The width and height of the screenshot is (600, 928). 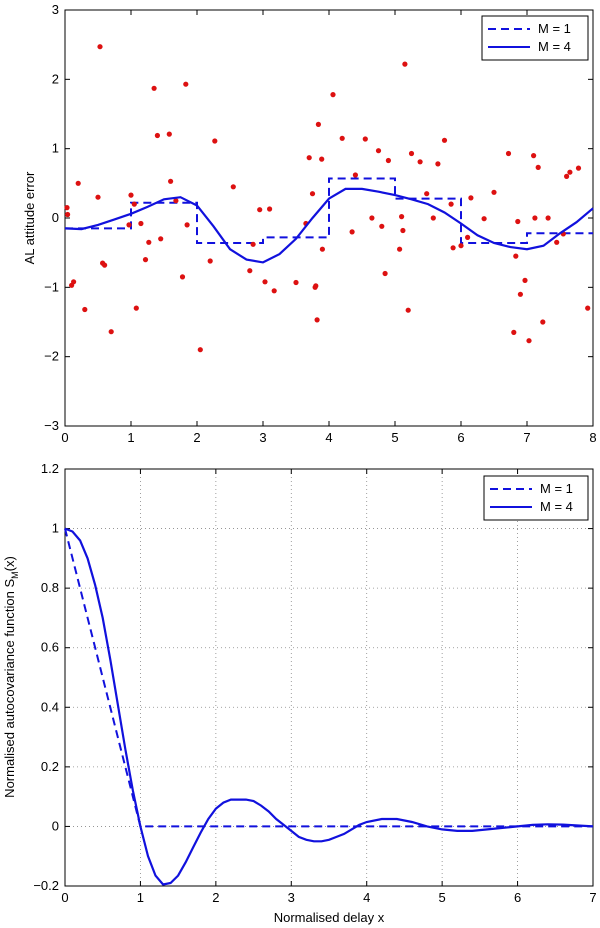 What do you see at coordinates (50, 706) in the screenshot?
I see `y-tick-label: 0.4` at bounding box center [50, 706].